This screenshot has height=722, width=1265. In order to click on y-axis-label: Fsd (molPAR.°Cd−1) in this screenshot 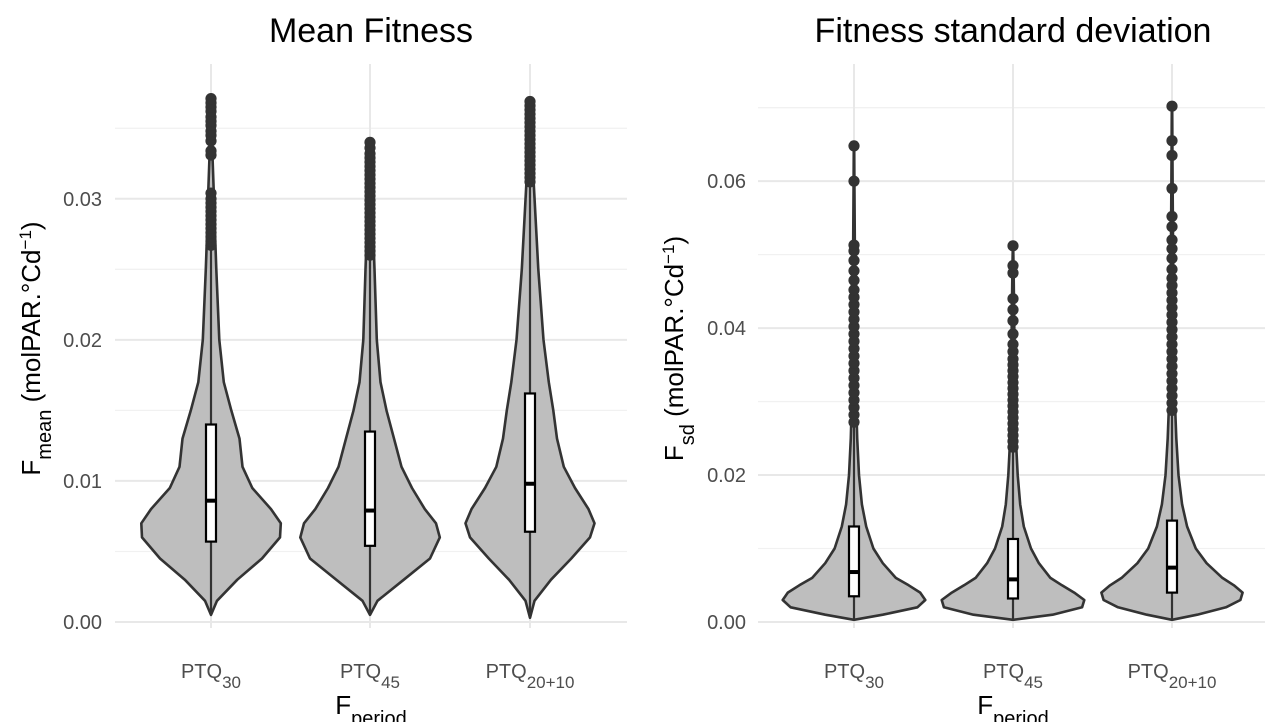, I will do `click(679, 348)`.